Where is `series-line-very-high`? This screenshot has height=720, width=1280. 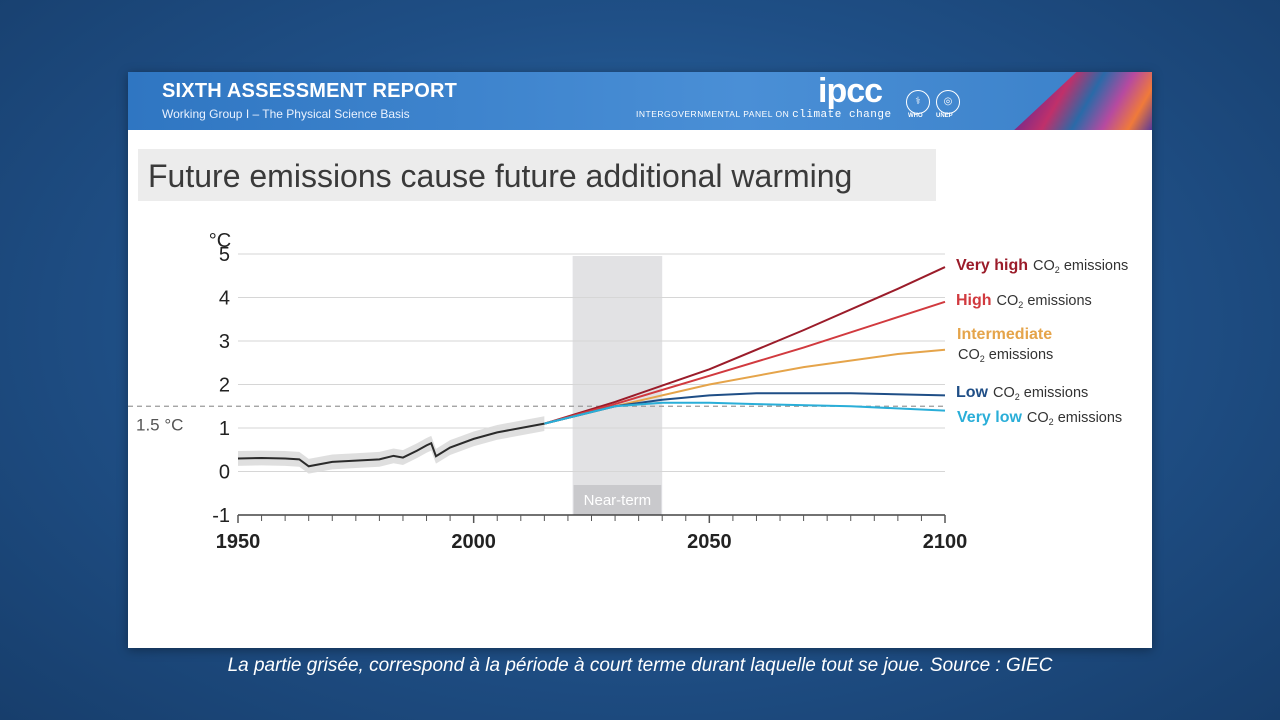 series-line-very-high is located at coordinates (745, 345).